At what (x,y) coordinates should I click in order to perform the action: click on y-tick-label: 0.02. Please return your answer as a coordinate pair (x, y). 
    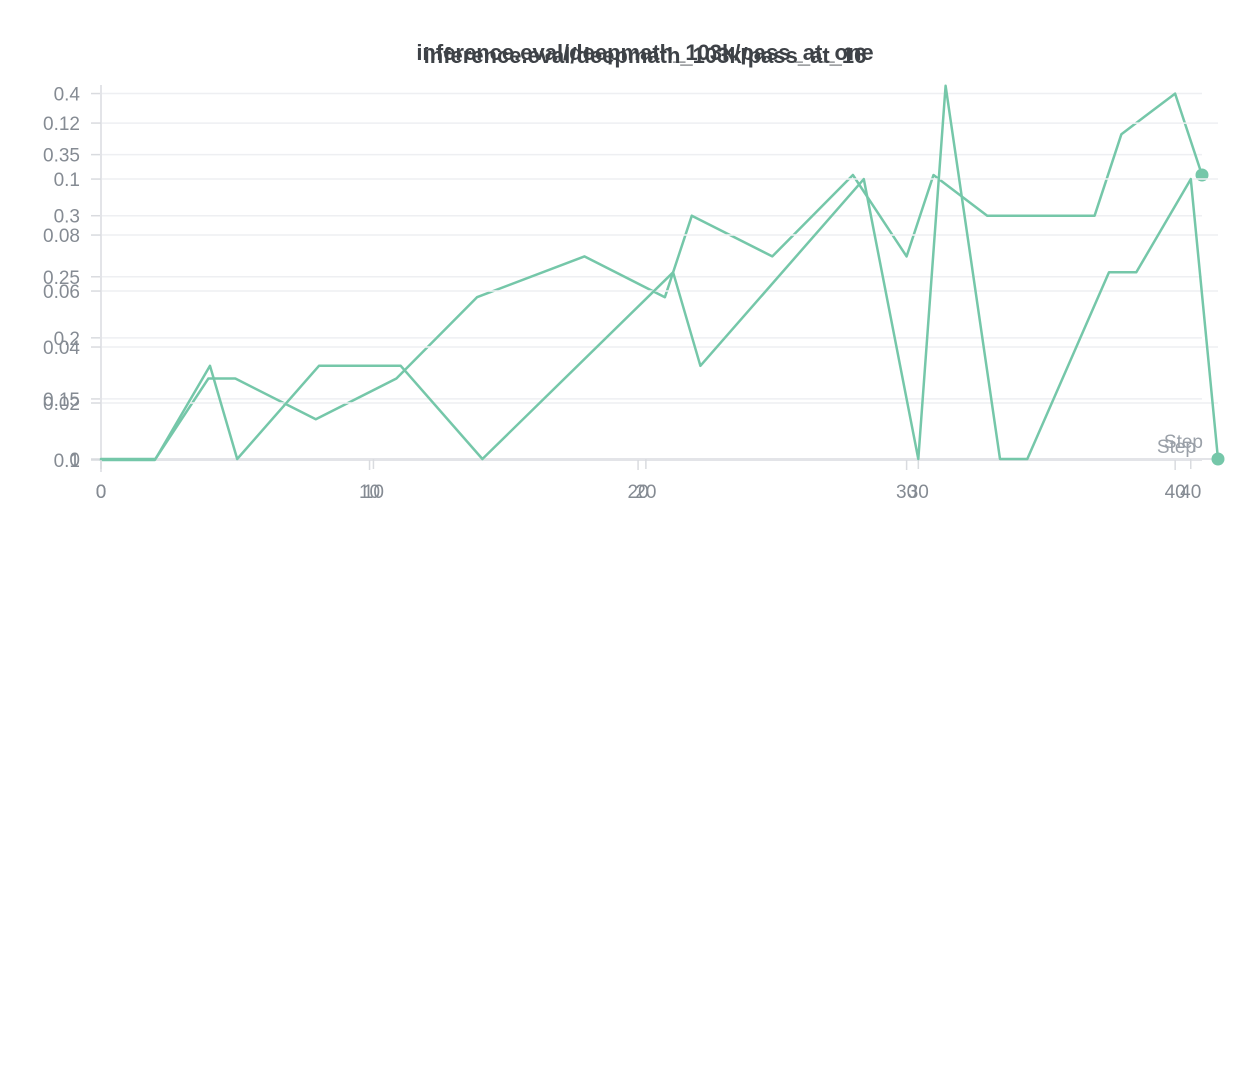
    Looking at the image, I should click on (61, 404).